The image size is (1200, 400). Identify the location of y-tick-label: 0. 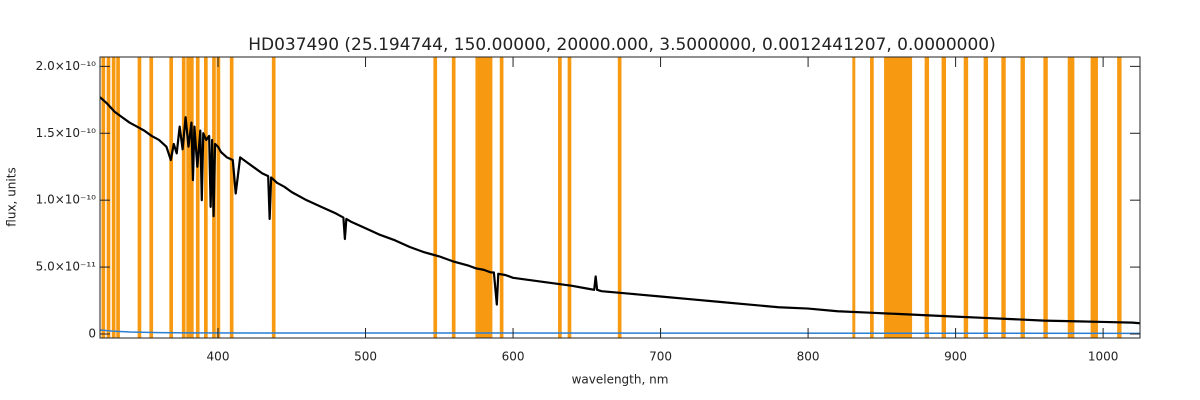
(92, 333).